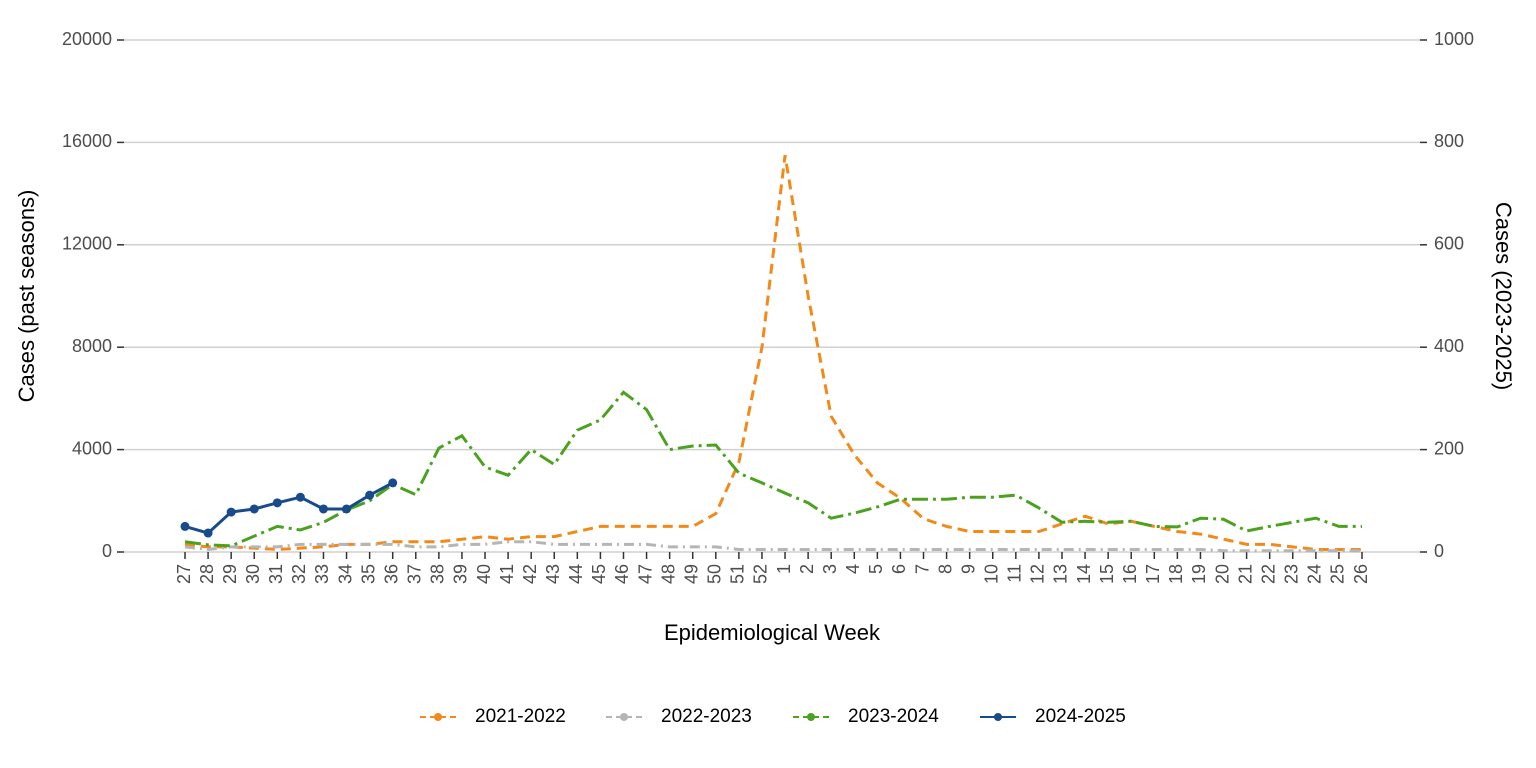  I want to click on x-tick-label: 40, so click(484, 574).